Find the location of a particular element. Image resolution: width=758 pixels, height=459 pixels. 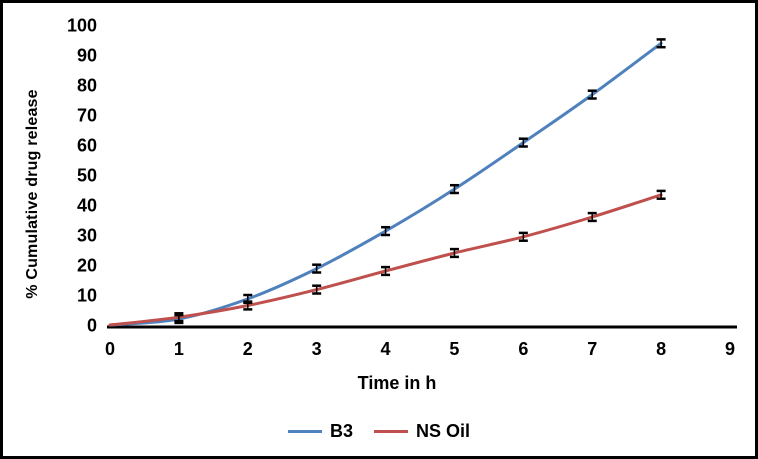

x-tick-label: 4 is located at coordinates (386, 349).